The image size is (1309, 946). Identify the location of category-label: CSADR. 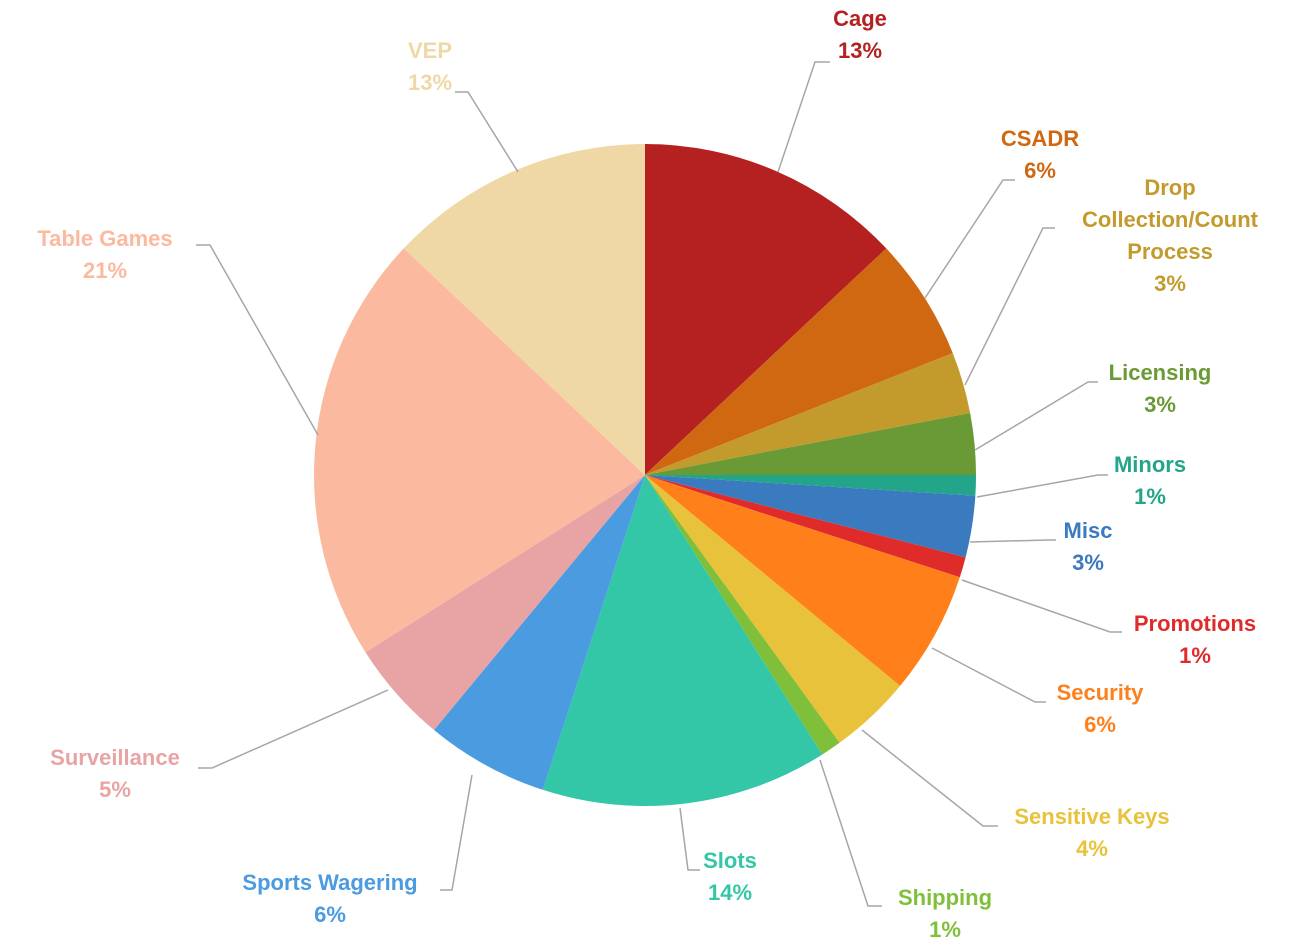
(1040, 138).